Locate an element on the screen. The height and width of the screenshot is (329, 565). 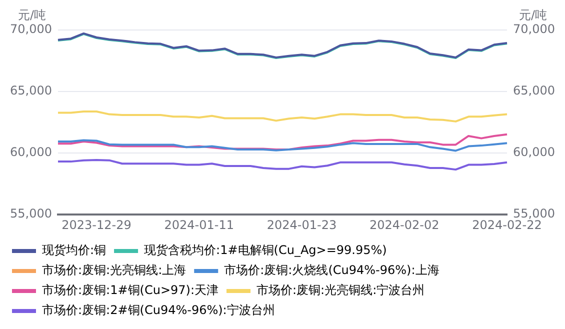
x-tick-label: 2024-01-23 is located at coordinates (301, 225).